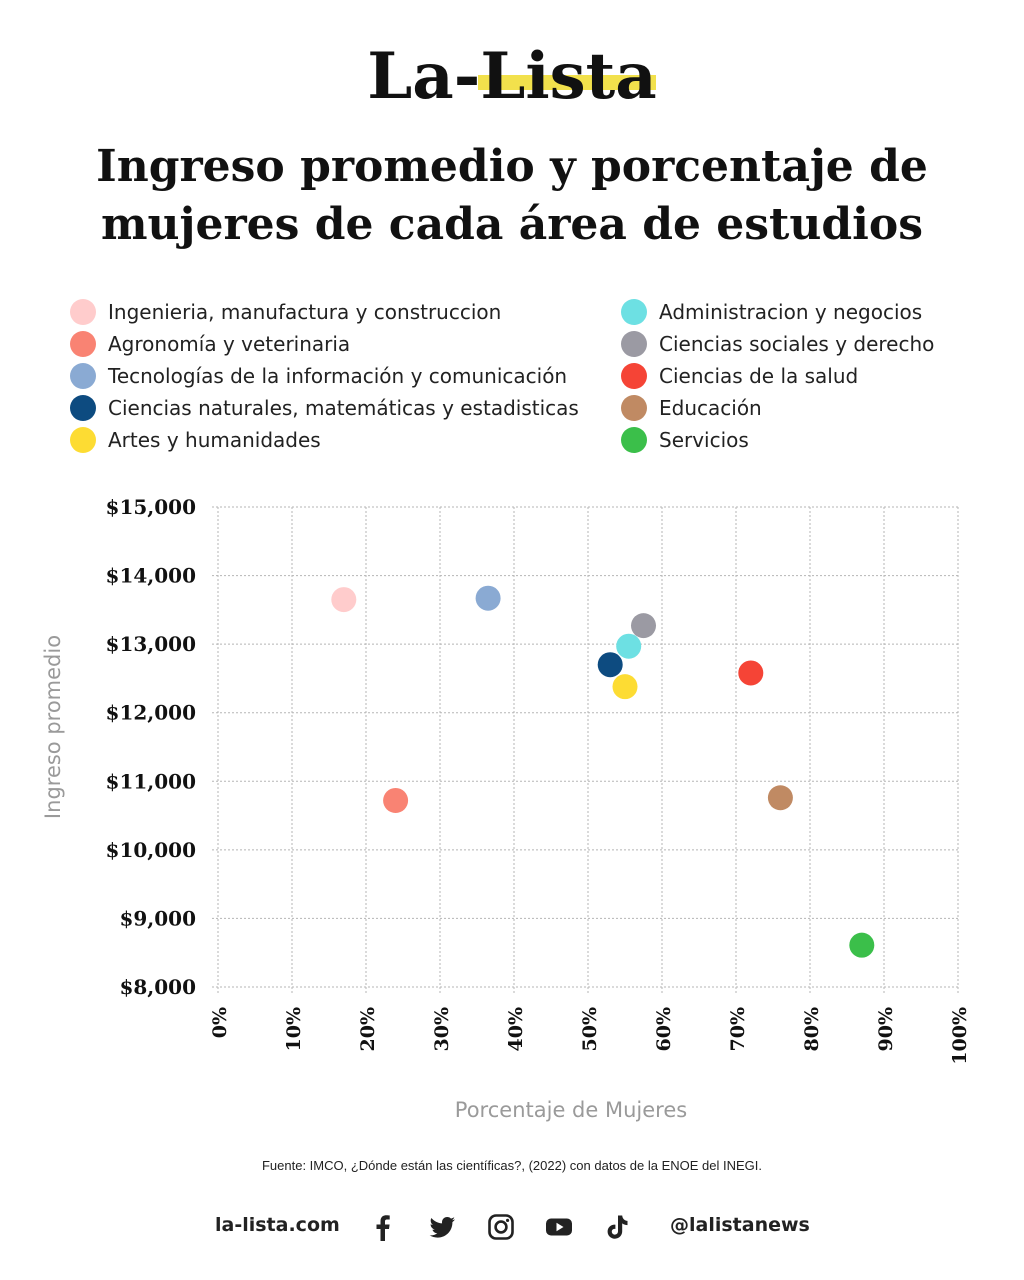 Image resolution: width=1024 pixels, height=1280 pixels. Describe the element at coordinates (759, 376) in the screenshot. I see `legend-label: Ciencias de la salud` at that location.